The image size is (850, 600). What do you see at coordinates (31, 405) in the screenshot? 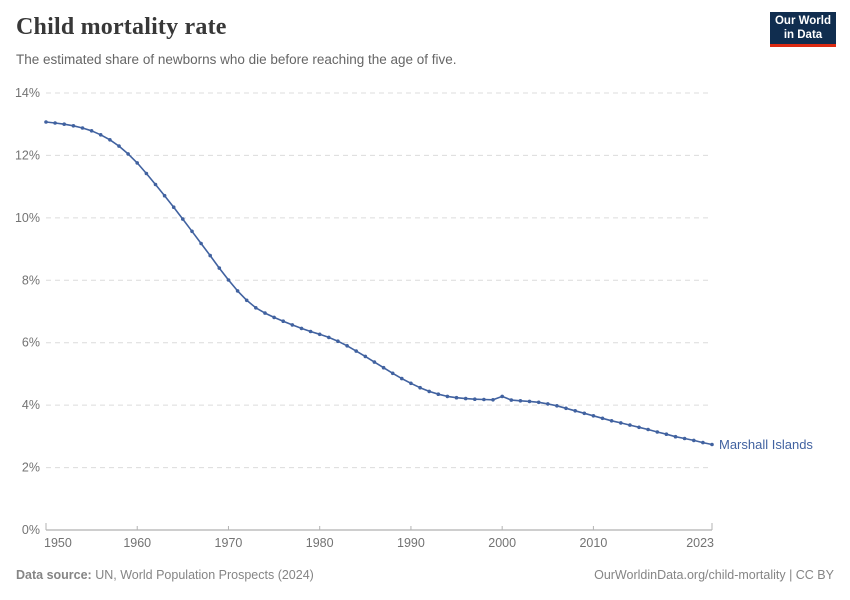
I see `y-tick-label: 4%` at bounding box center [31, 405].